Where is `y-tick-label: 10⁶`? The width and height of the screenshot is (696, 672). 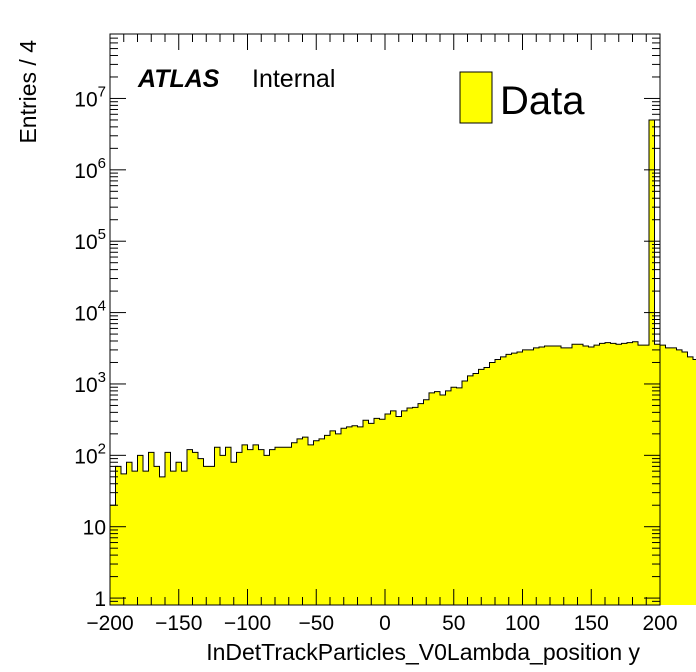
y-tick-label: 10⁶ is located at coordinates (90, 169).